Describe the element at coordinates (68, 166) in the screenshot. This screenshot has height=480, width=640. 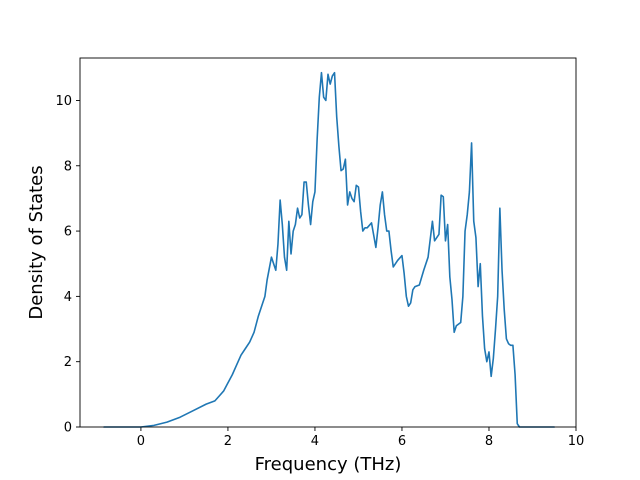
I see `y-tick-label: 8` at that location.